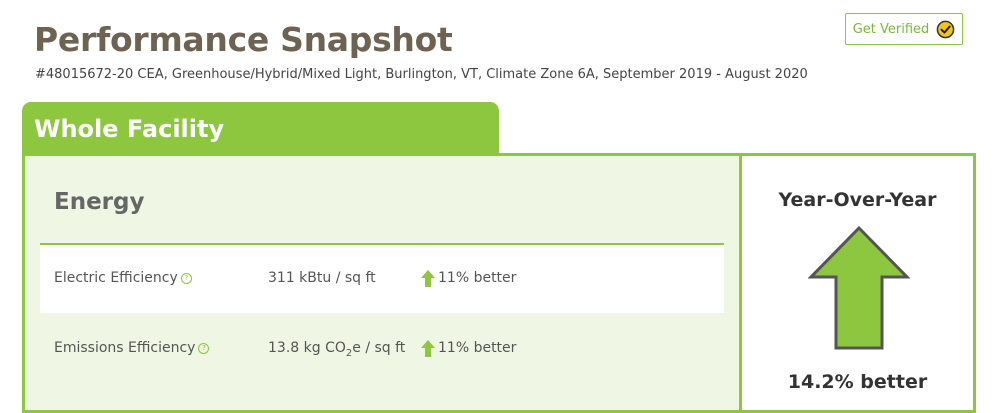 This screenshot has width=1000, height=413. What do you see at coordinates (99, 202) in the screenshot?
I see `energy-title: Energy` at bounding box center [99, 202].